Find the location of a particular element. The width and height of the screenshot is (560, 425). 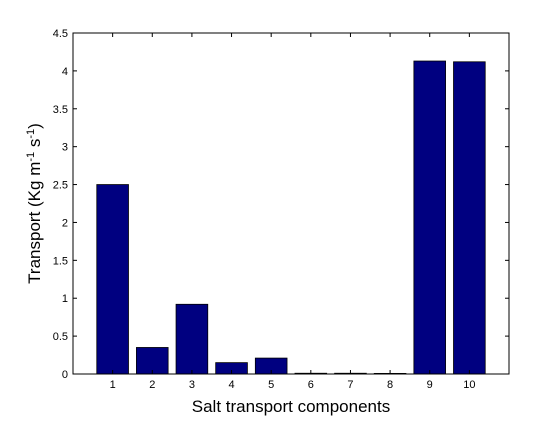

x-tick-label: 5 is located at coordinates (271, 385).